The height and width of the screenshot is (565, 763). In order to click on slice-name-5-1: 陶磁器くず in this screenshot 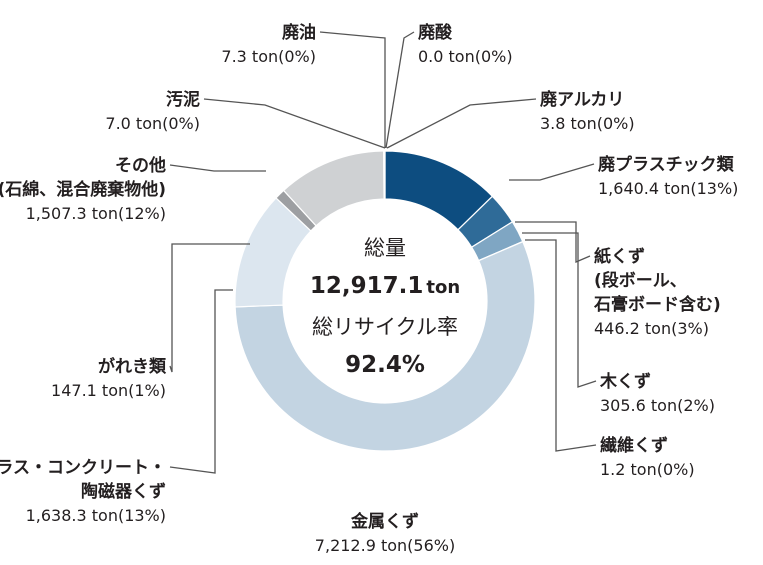, I will do `click(123, 491)`.